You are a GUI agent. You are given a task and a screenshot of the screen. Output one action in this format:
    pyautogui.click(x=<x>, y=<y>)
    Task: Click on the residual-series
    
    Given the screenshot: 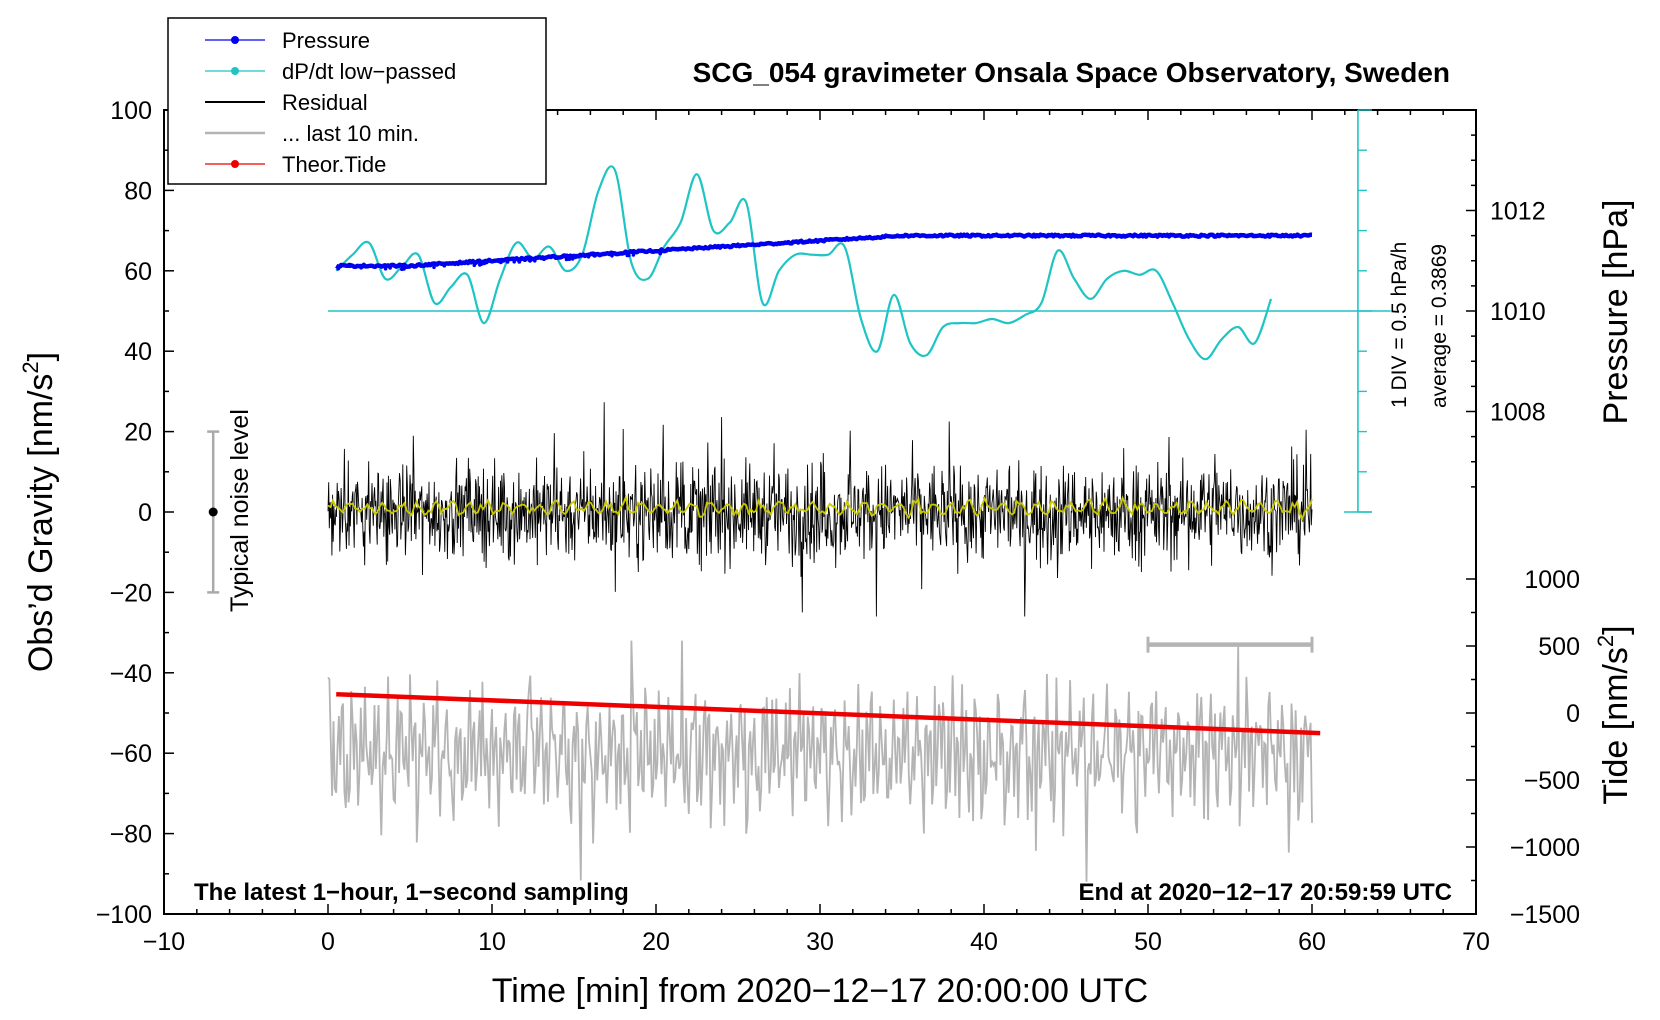 What is the action you would take?
    pyautogui.click(x=820, y=509)
    